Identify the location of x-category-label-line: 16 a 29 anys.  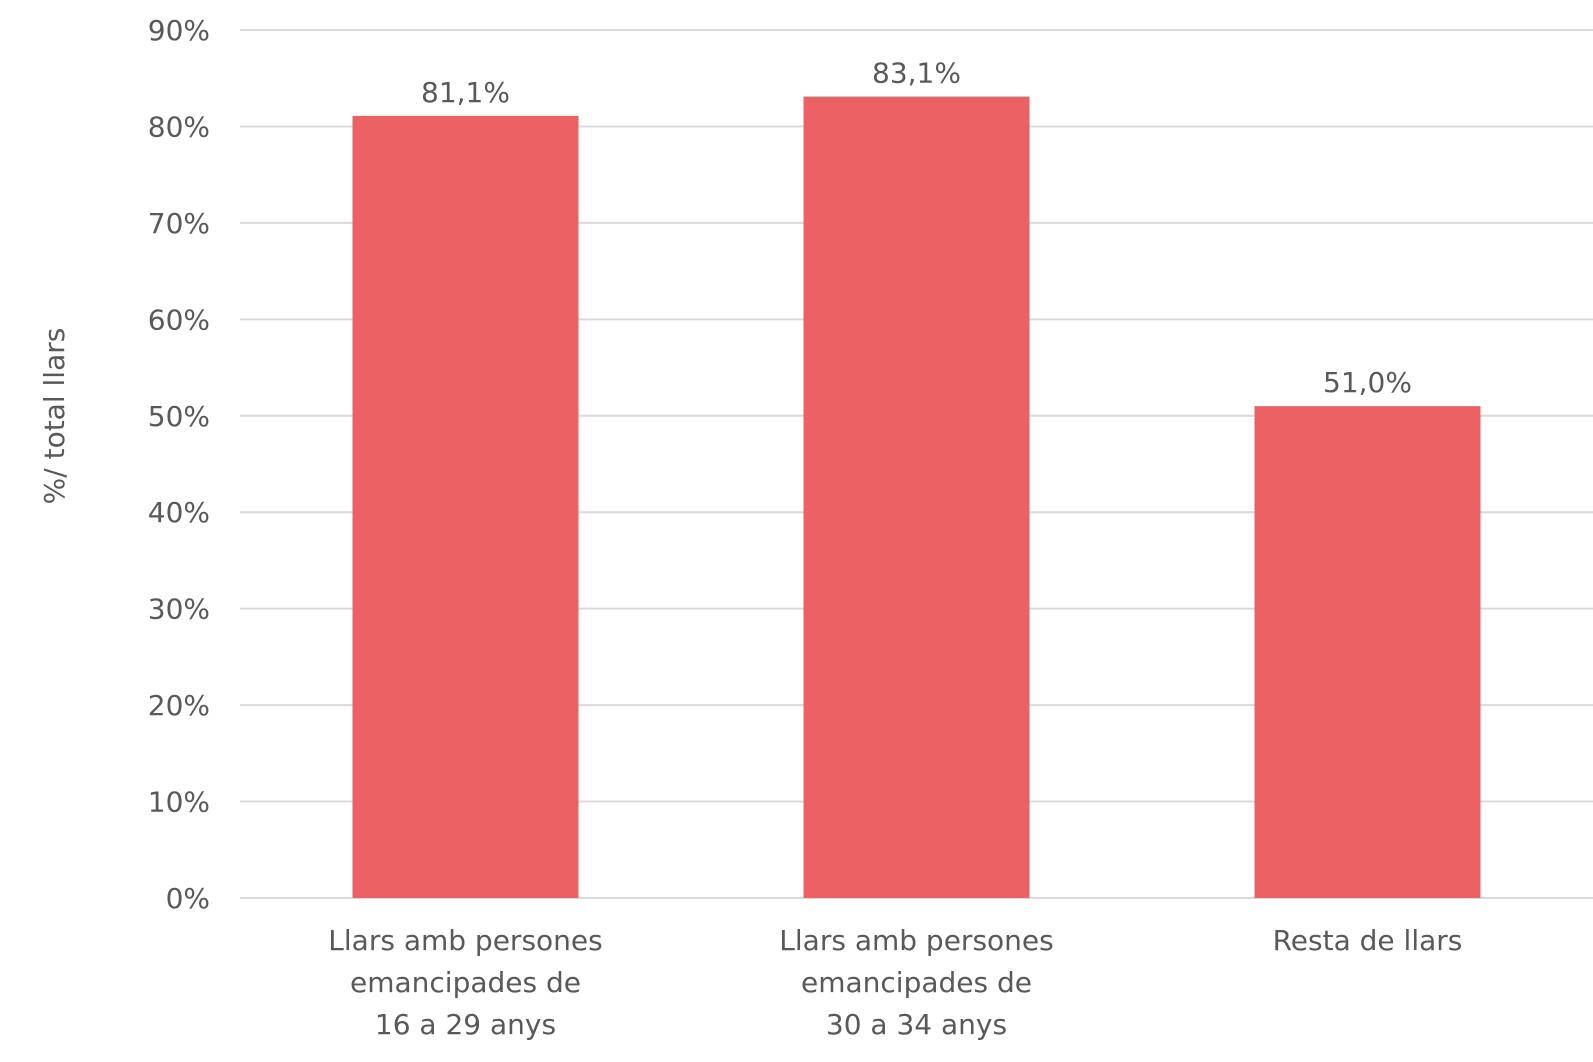
(465, 1024).